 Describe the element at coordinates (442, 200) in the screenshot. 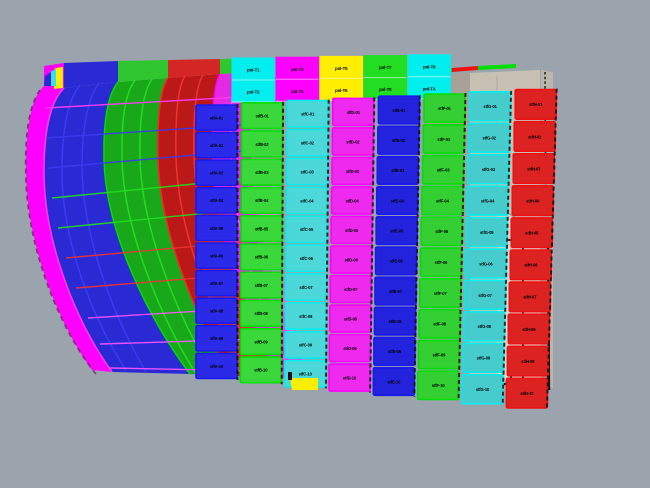

I see `panel-cell: stfF-04` at that location.